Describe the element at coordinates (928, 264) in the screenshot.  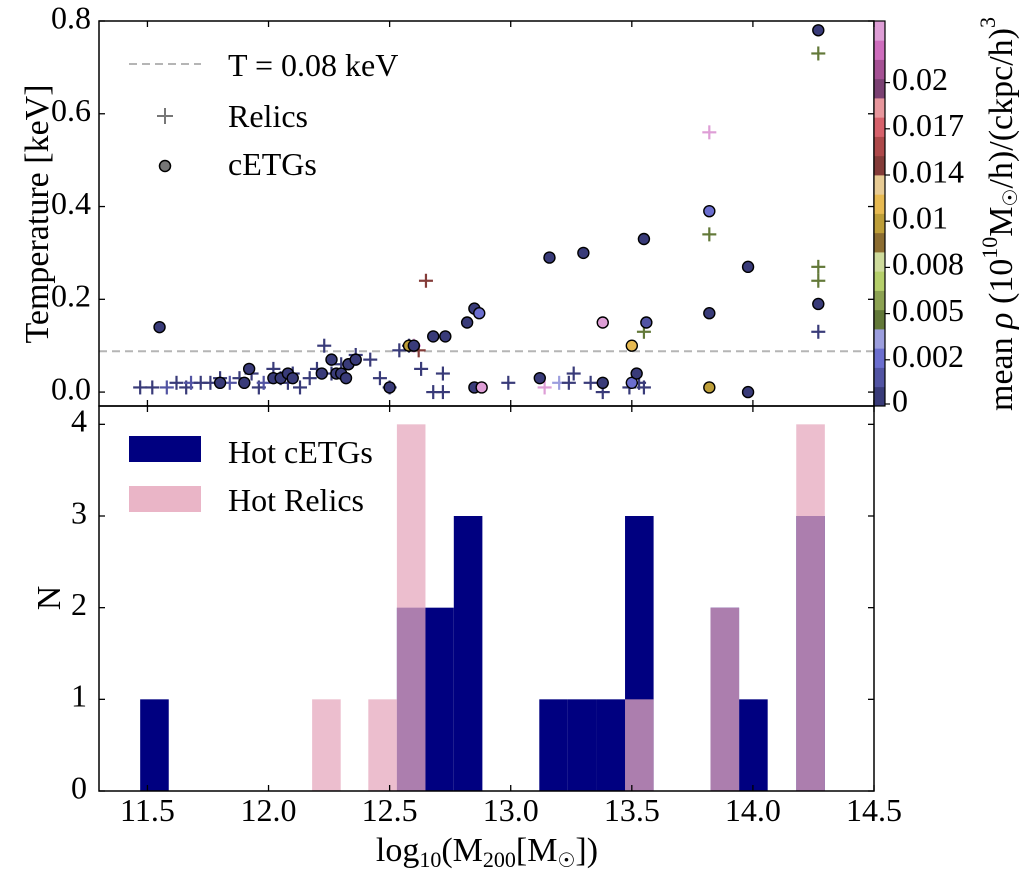
I see `colorbar-tick-label: 0.008` at that location.